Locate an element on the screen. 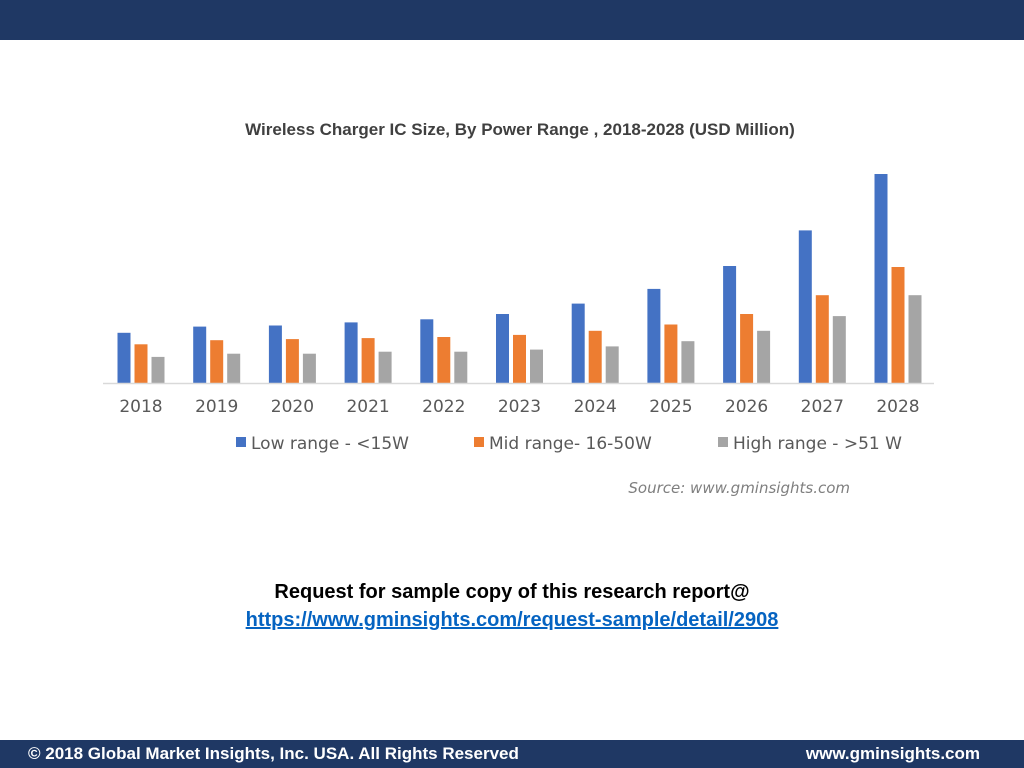 Image resolution: width=1024 pixels, height=768 pixels. x-tick-label-2019: 2019 is located at coordinates (216, 407).